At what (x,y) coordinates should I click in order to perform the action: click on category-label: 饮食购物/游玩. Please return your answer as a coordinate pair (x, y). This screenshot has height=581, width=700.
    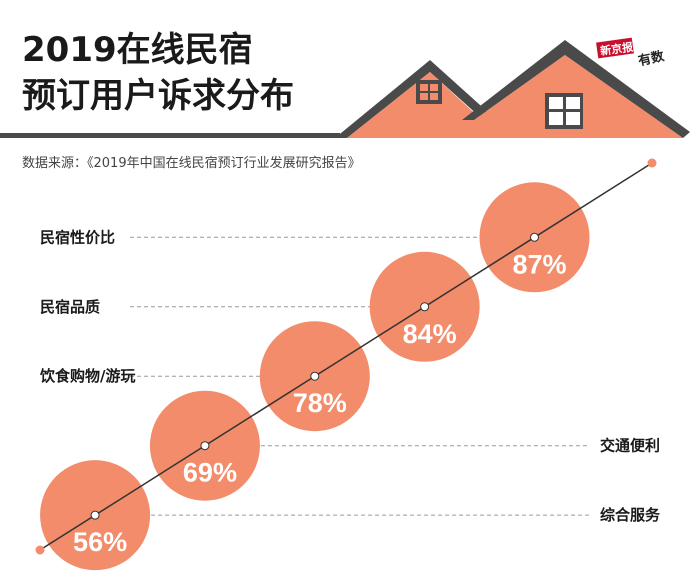
    Looking at the image, I should click on (87, 376).